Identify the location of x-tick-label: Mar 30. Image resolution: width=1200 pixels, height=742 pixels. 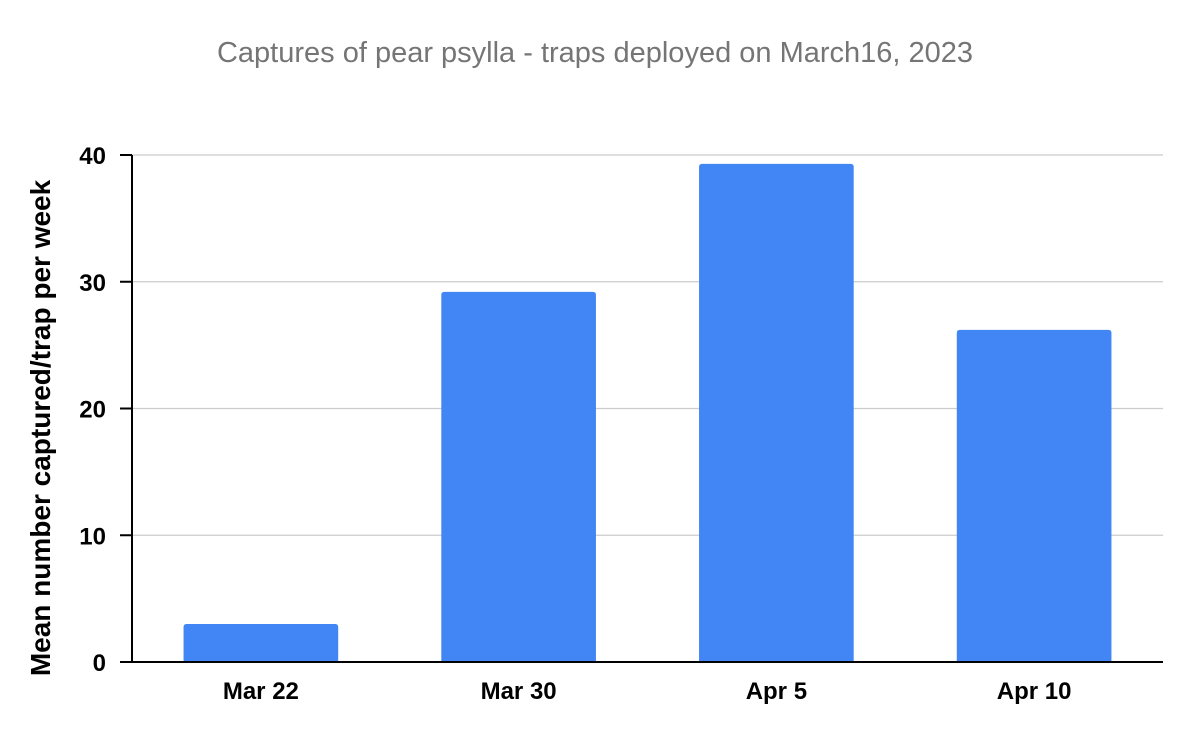
(519, 691).